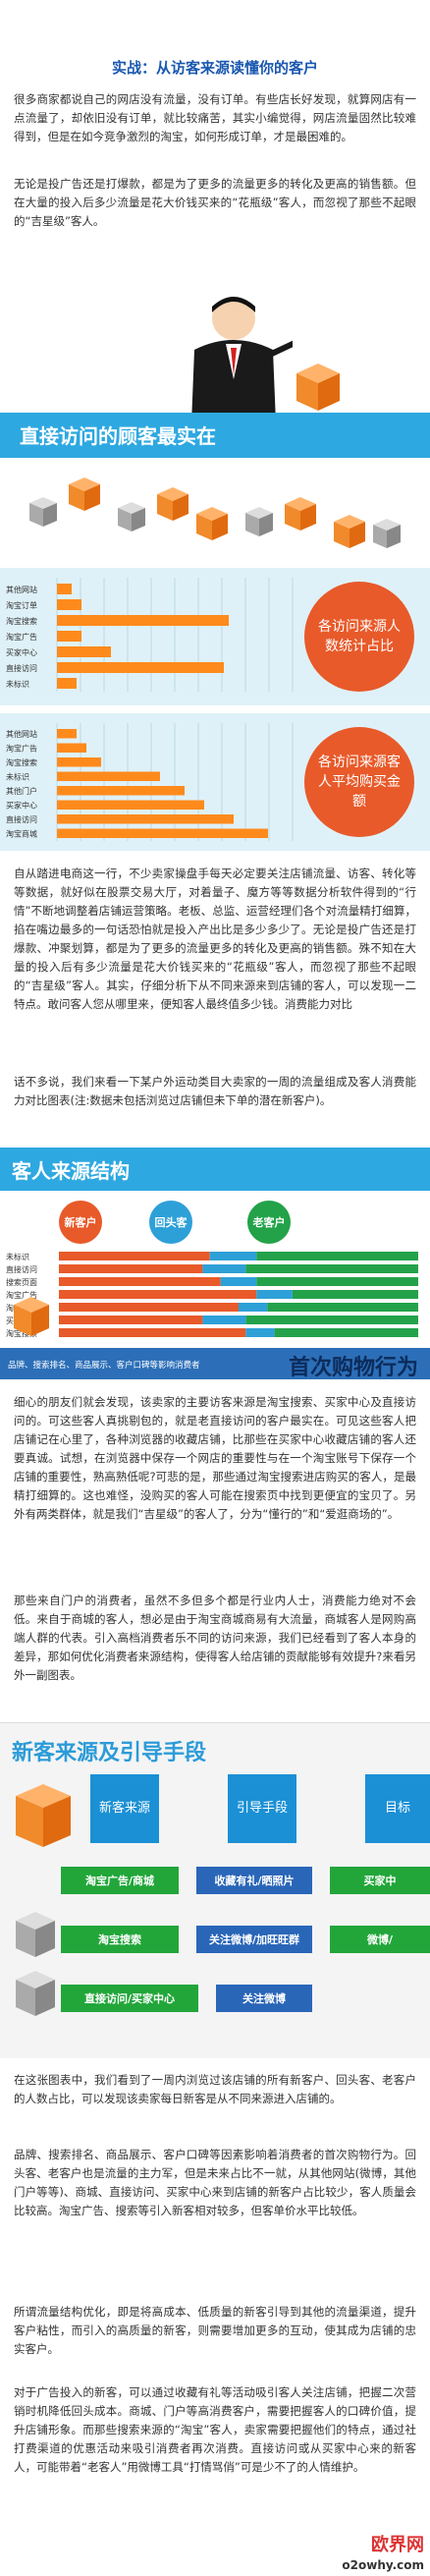 The image size is (430, 2576). Describe the element at coordinates (380, 1880) in the screenshot. I see `row1-target: 买家中` at that location.